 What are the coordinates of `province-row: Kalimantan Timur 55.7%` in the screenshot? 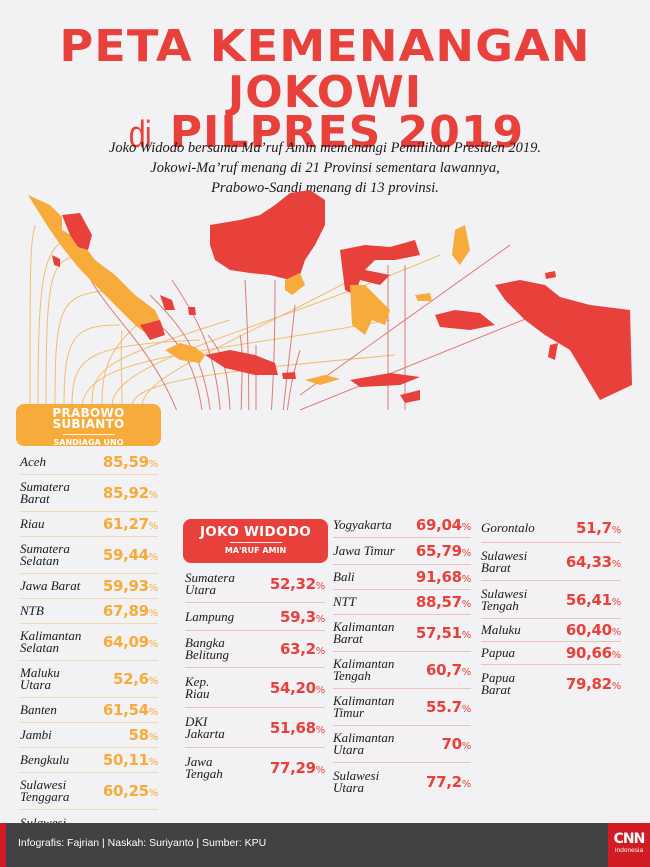 It's located at (402, 707).